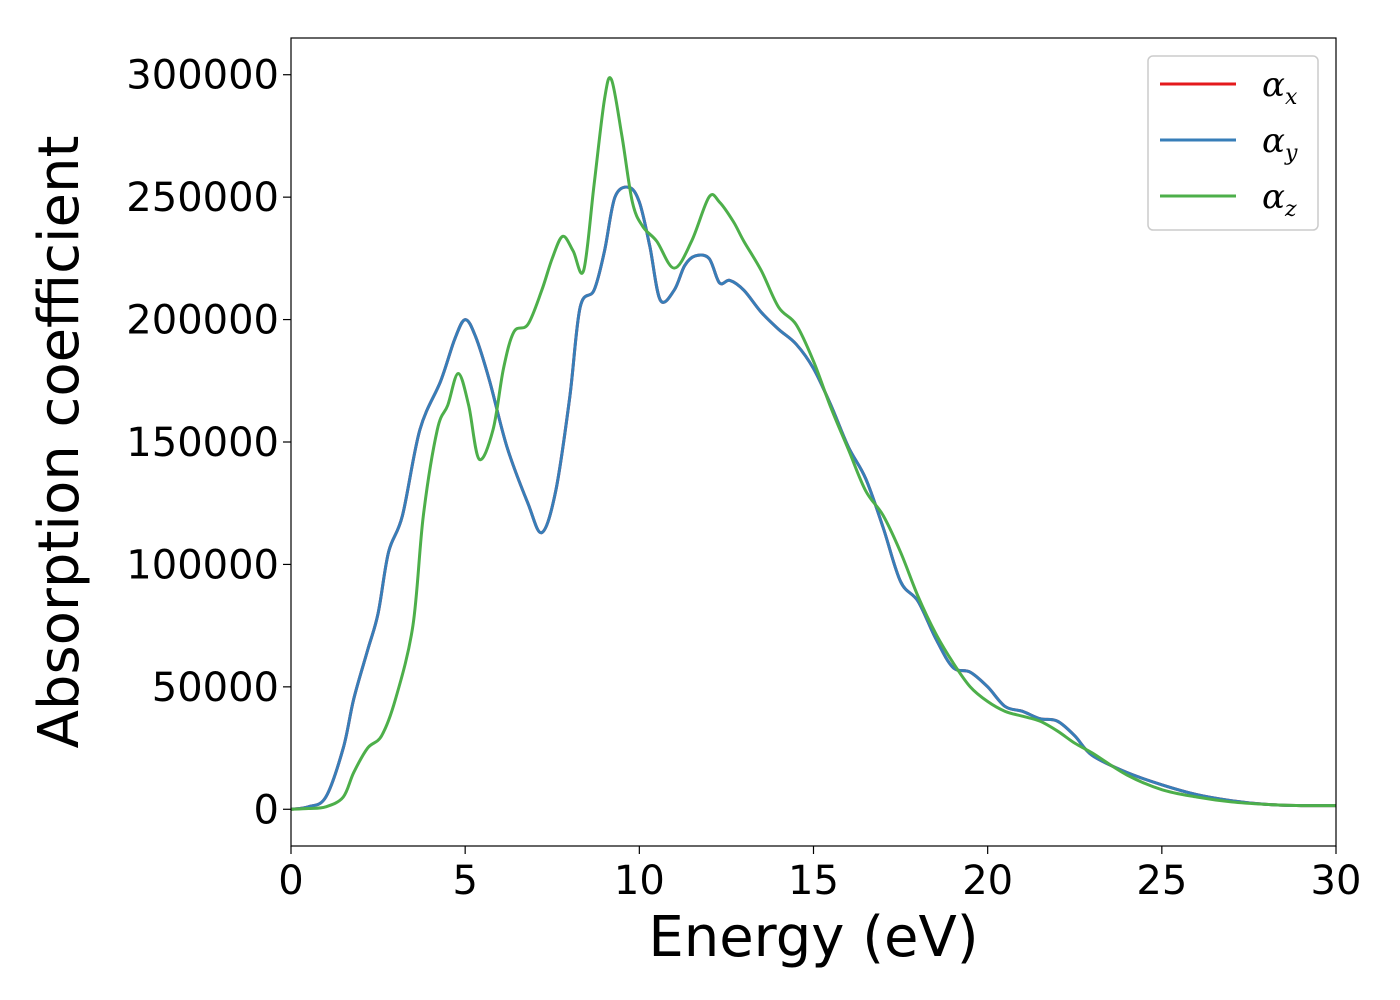  I want to click on legend-label-z: αz, so click(1279, 199).